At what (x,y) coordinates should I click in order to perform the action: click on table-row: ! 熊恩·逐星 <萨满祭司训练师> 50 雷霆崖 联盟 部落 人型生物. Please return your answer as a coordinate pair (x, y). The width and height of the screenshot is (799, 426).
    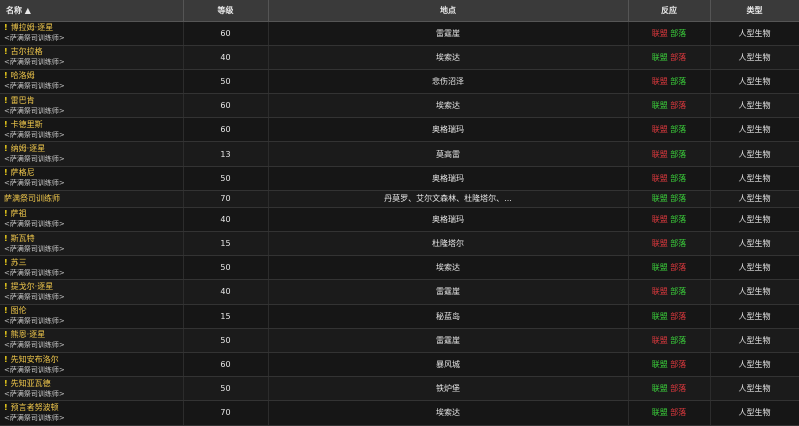
    Looking at the image, I should click on (399, 340).